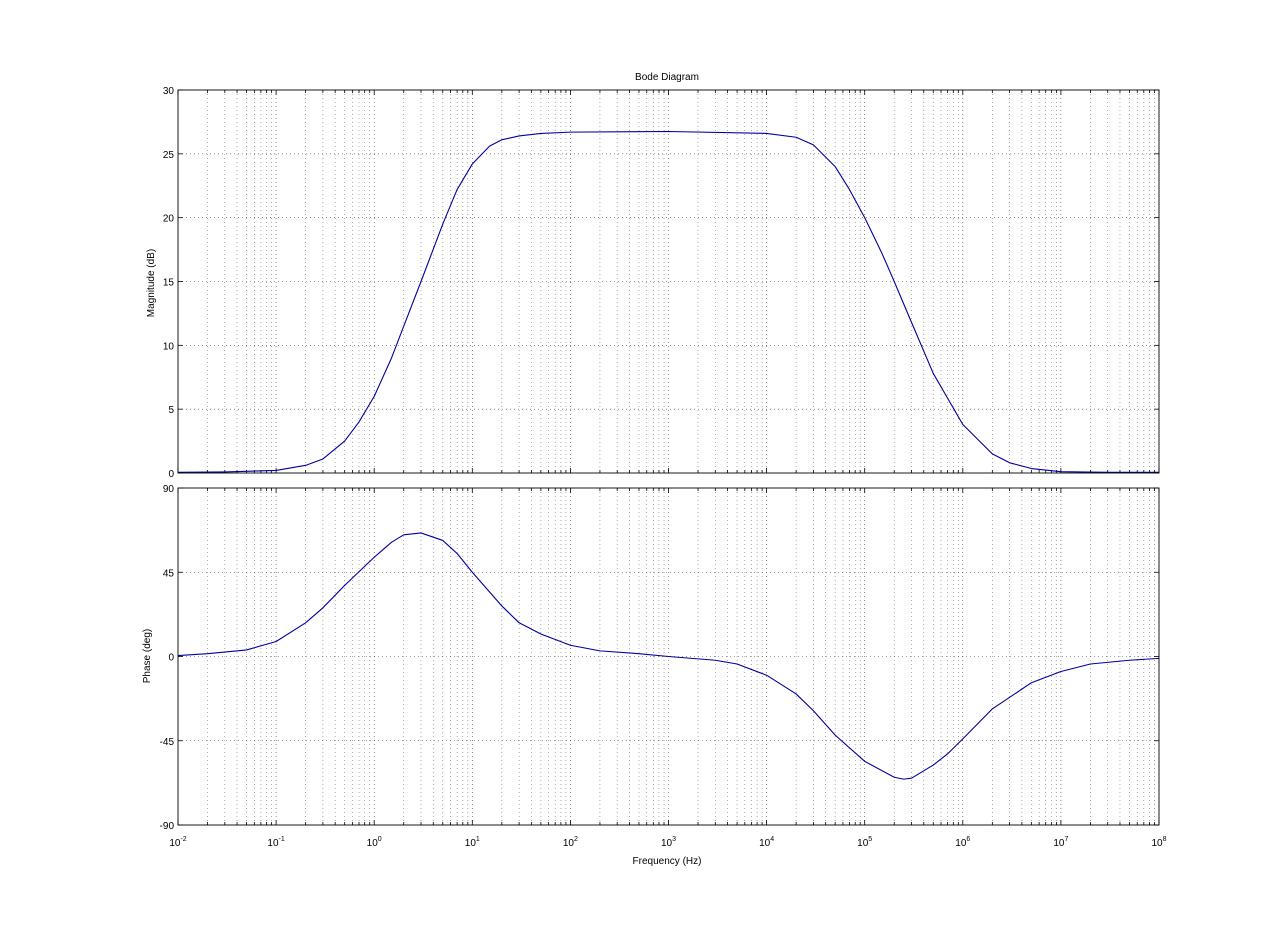  What do you see at coordinates (169, 155) in the screenshot?
I see `magnitude-y-tick-label: 25` at bounding box center [169, 155].